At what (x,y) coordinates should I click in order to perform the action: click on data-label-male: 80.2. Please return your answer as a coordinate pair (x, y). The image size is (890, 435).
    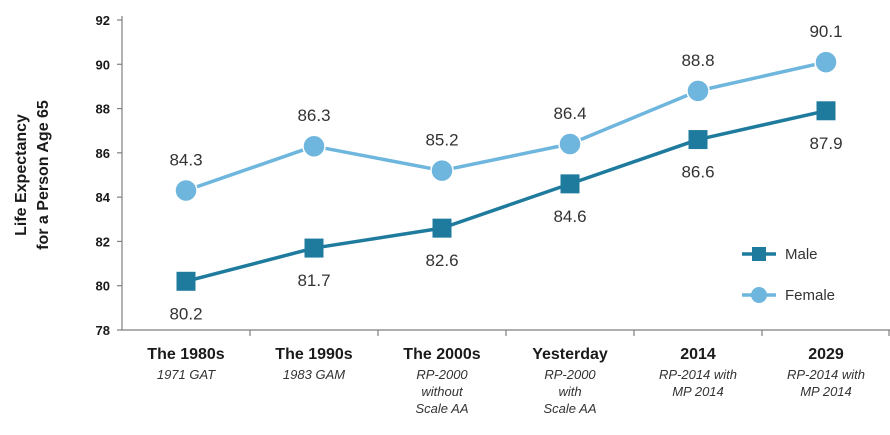
    Looking at the image, I should click on (185, 313).